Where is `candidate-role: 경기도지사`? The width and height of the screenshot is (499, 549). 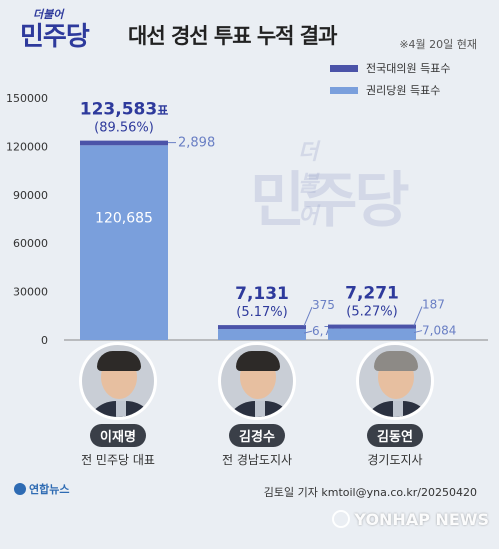
candidate-role: 경기도지사 is located at coordinates (395, 460).